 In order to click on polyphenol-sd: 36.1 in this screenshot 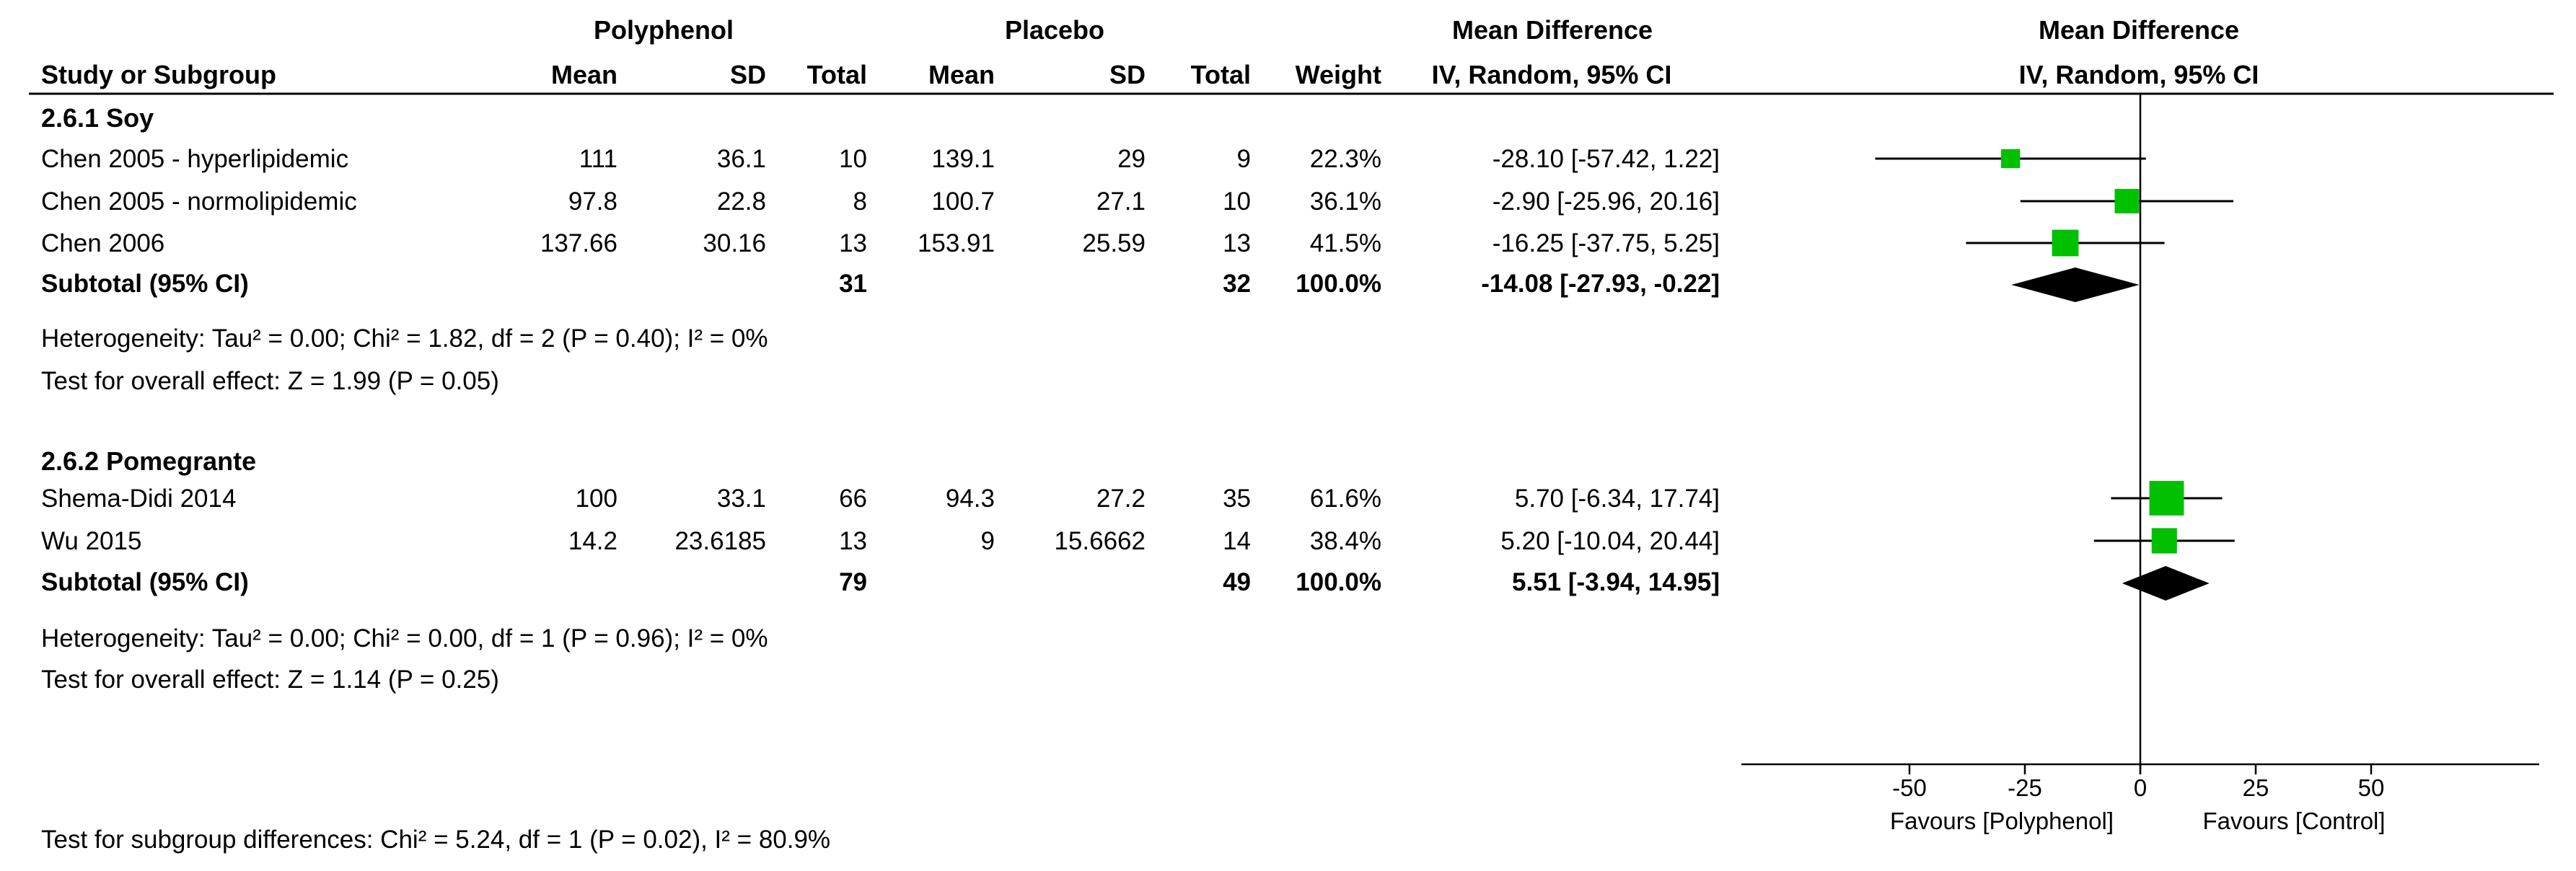, I will do `click(741, 159)`.